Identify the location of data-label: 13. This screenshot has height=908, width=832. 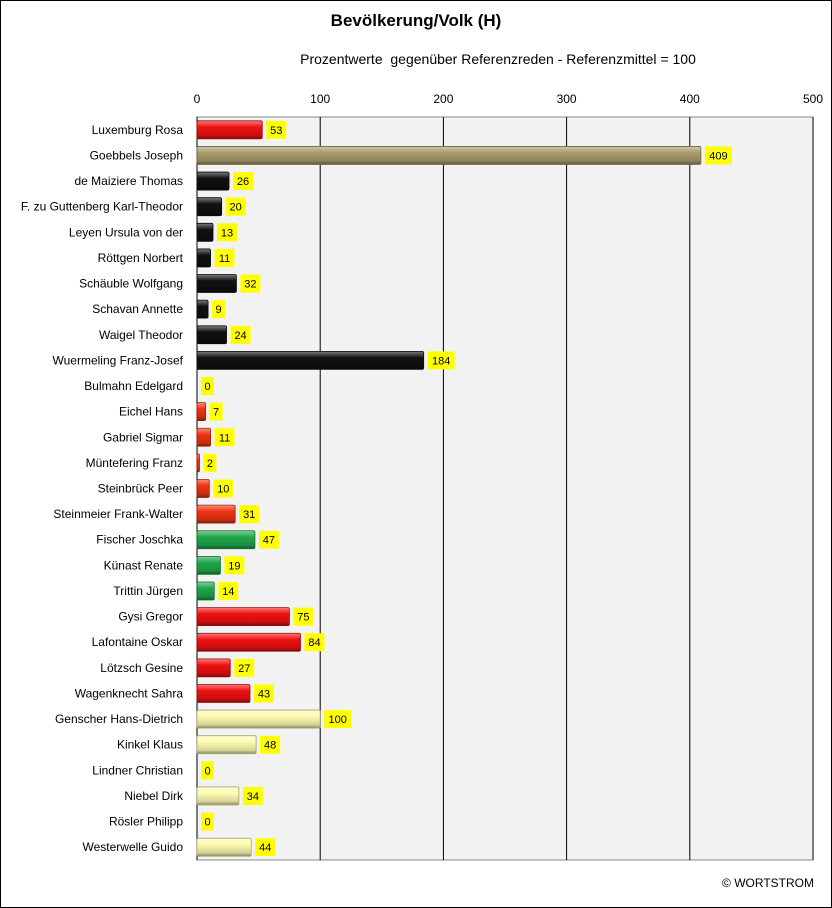
(227, 233).